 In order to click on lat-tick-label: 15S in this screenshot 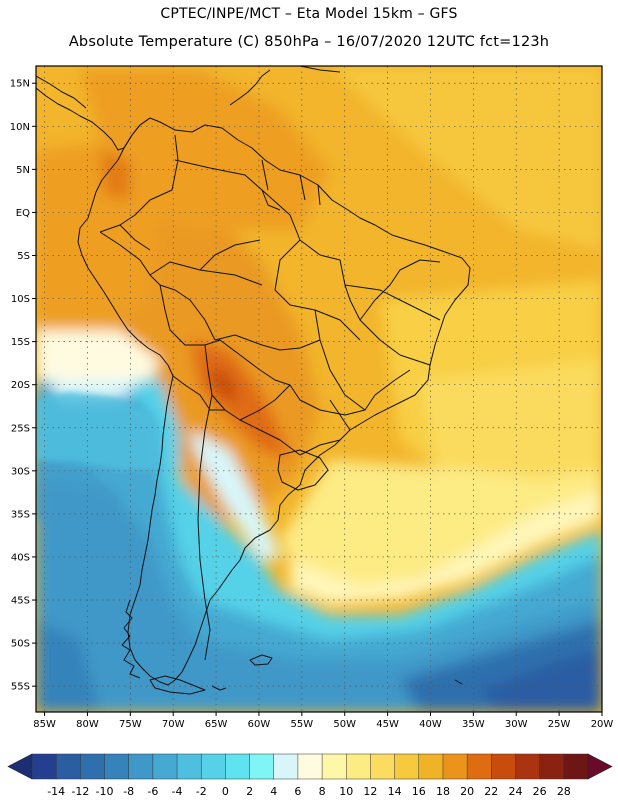, I will do `click(20, 342)`.